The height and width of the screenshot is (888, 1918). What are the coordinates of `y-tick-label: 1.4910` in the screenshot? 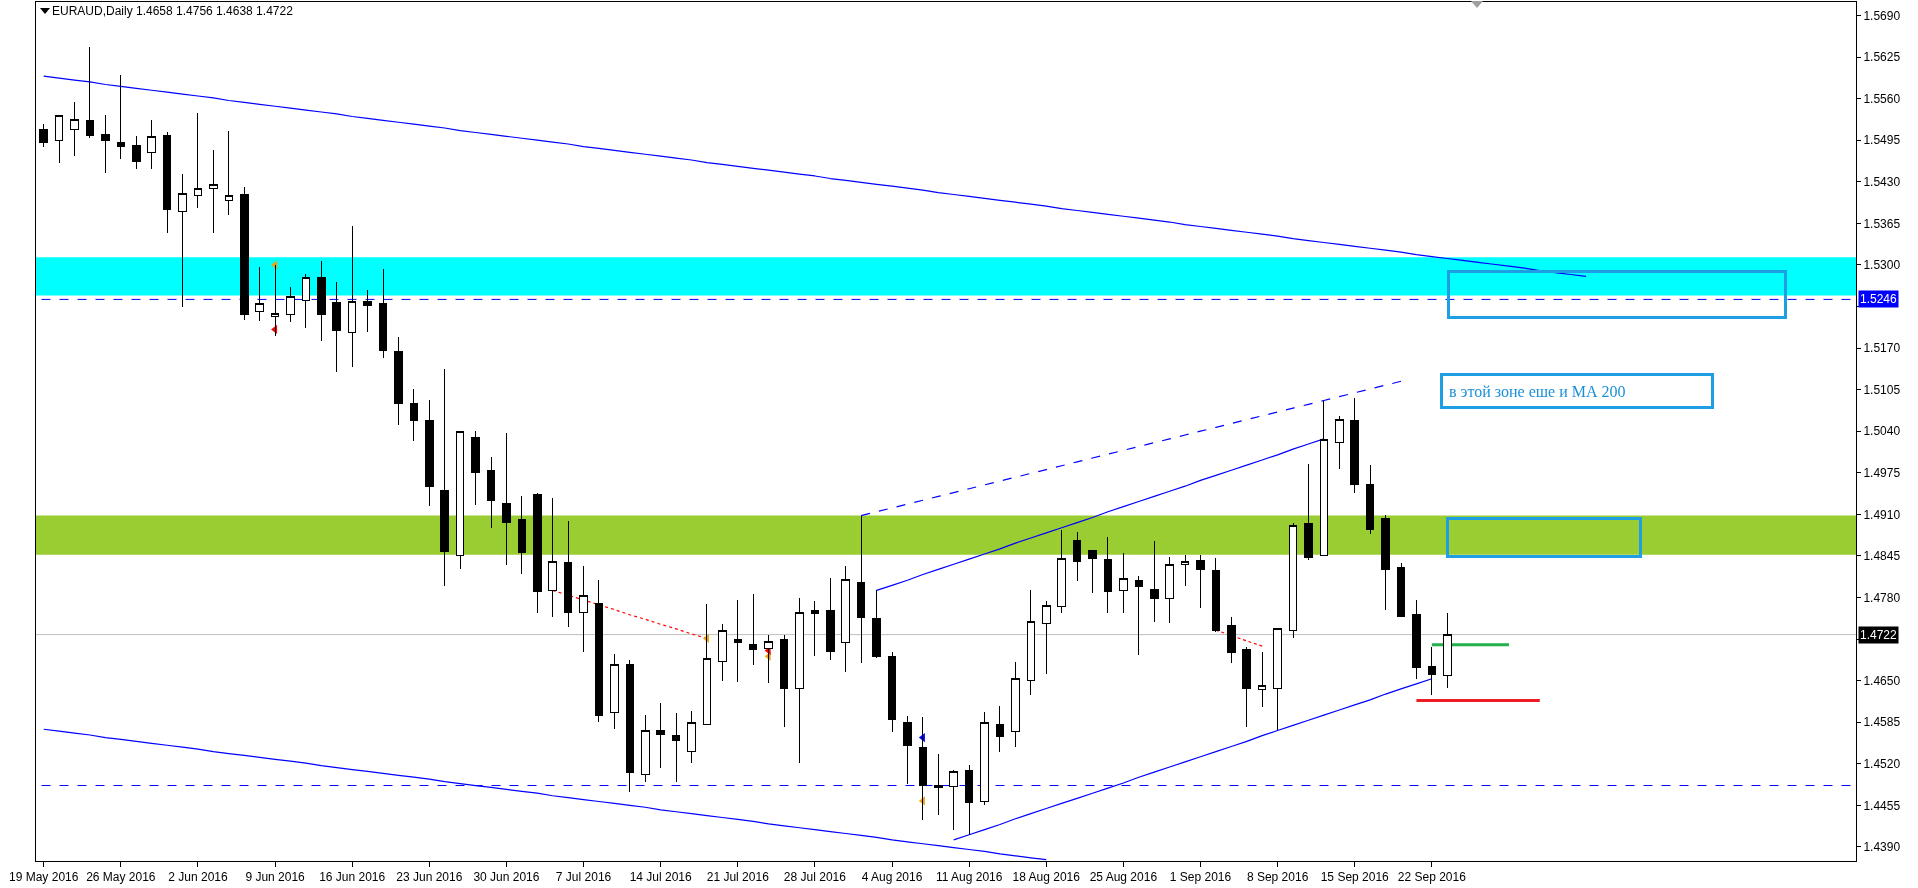 It's located at (1882, 514).